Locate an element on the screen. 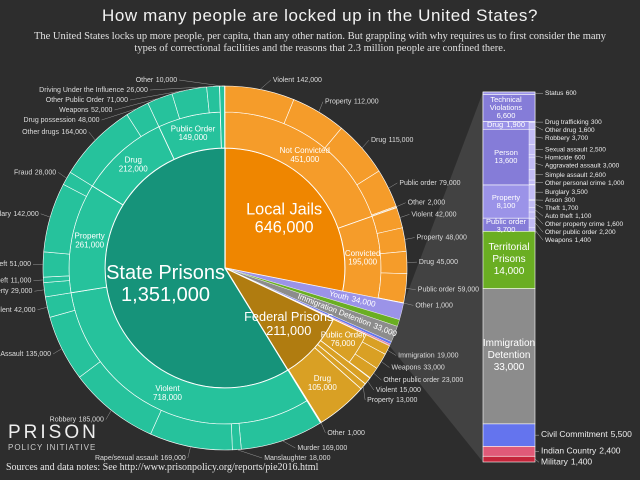  outer-label: Car theft11,000 is located at coordinates (16, 281).